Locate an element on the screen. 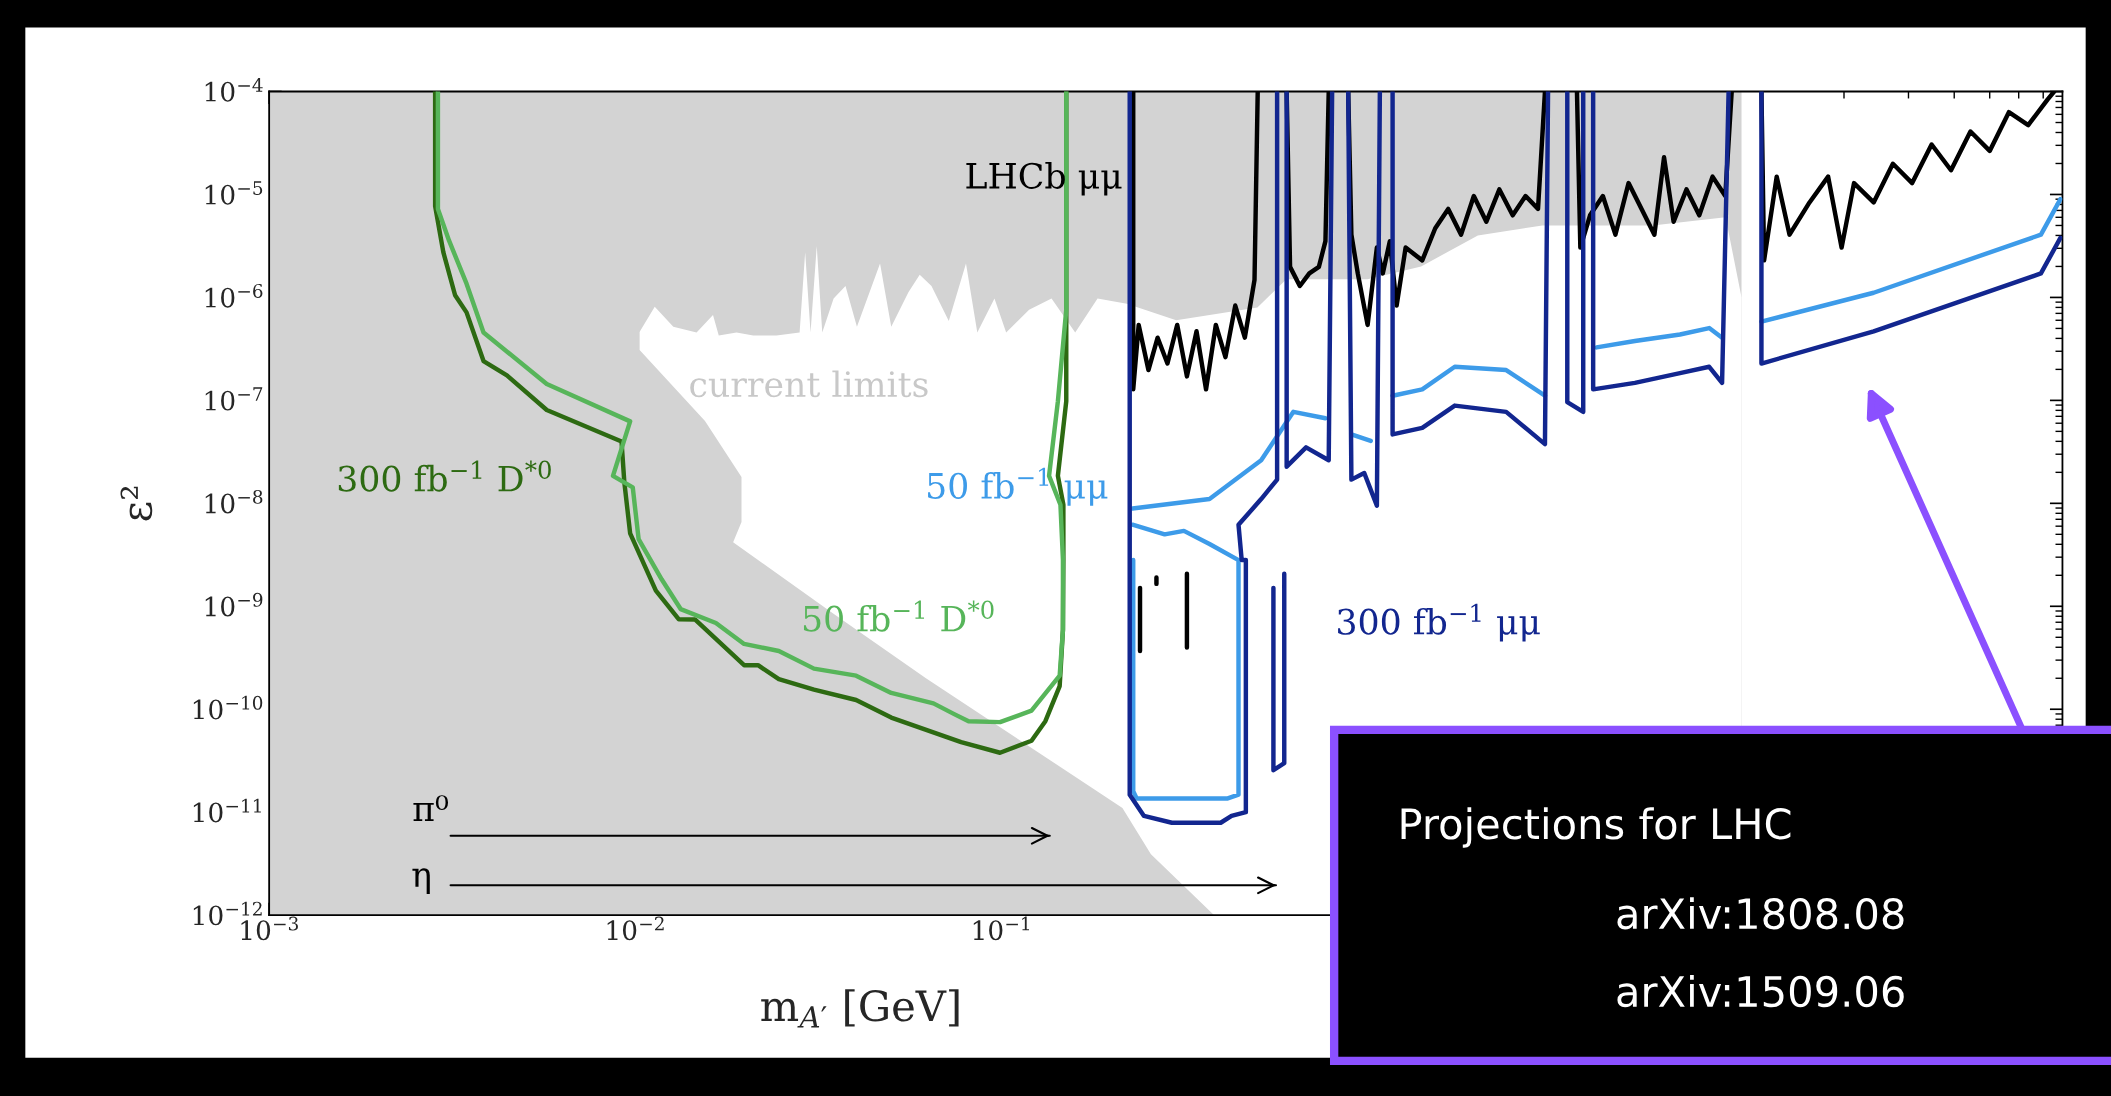 Image resolution: width=2111 pixels, height=1096 pixels. annotation: π⁰ is located at coordinates (431, 808).